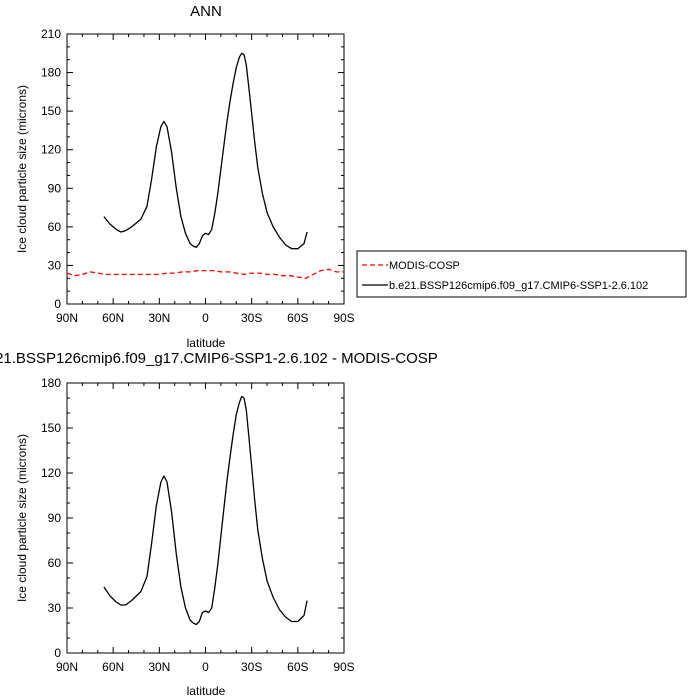 This screenshot has width=700, height=700. What do you see at coordinates (51, 150) in the screenshot?
I see `top-y-tick-label: 120` at bounding box center [51, 150].